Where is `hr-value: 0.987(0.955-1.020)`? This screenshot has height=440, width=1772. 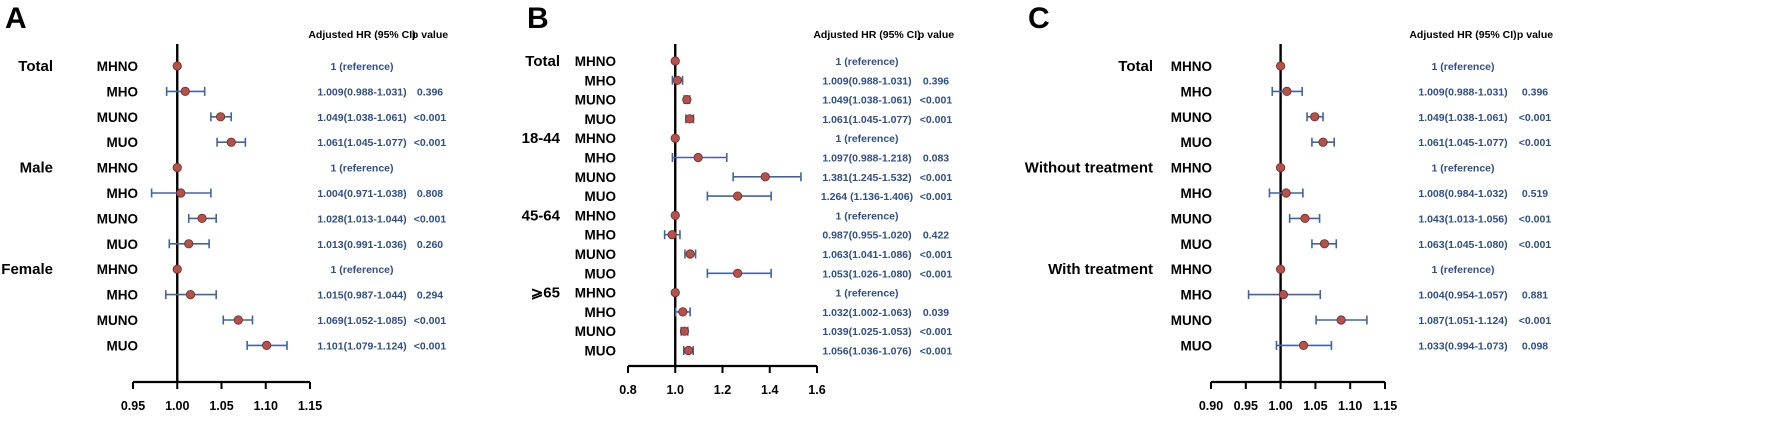
hr-value: 0.987(0.955-1.020) is located at coordinates (866, 236).